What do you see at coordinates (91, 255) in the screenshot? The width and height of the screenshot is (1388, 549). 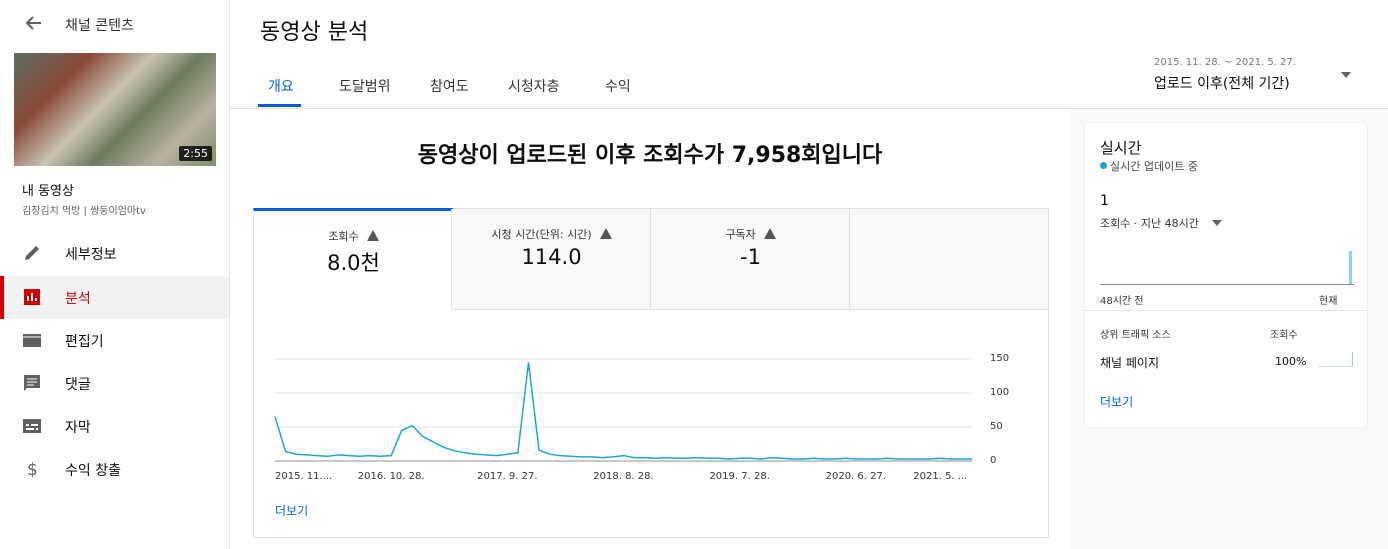 I see `menu-label: 세부정보` at bounding box center [91, 255].